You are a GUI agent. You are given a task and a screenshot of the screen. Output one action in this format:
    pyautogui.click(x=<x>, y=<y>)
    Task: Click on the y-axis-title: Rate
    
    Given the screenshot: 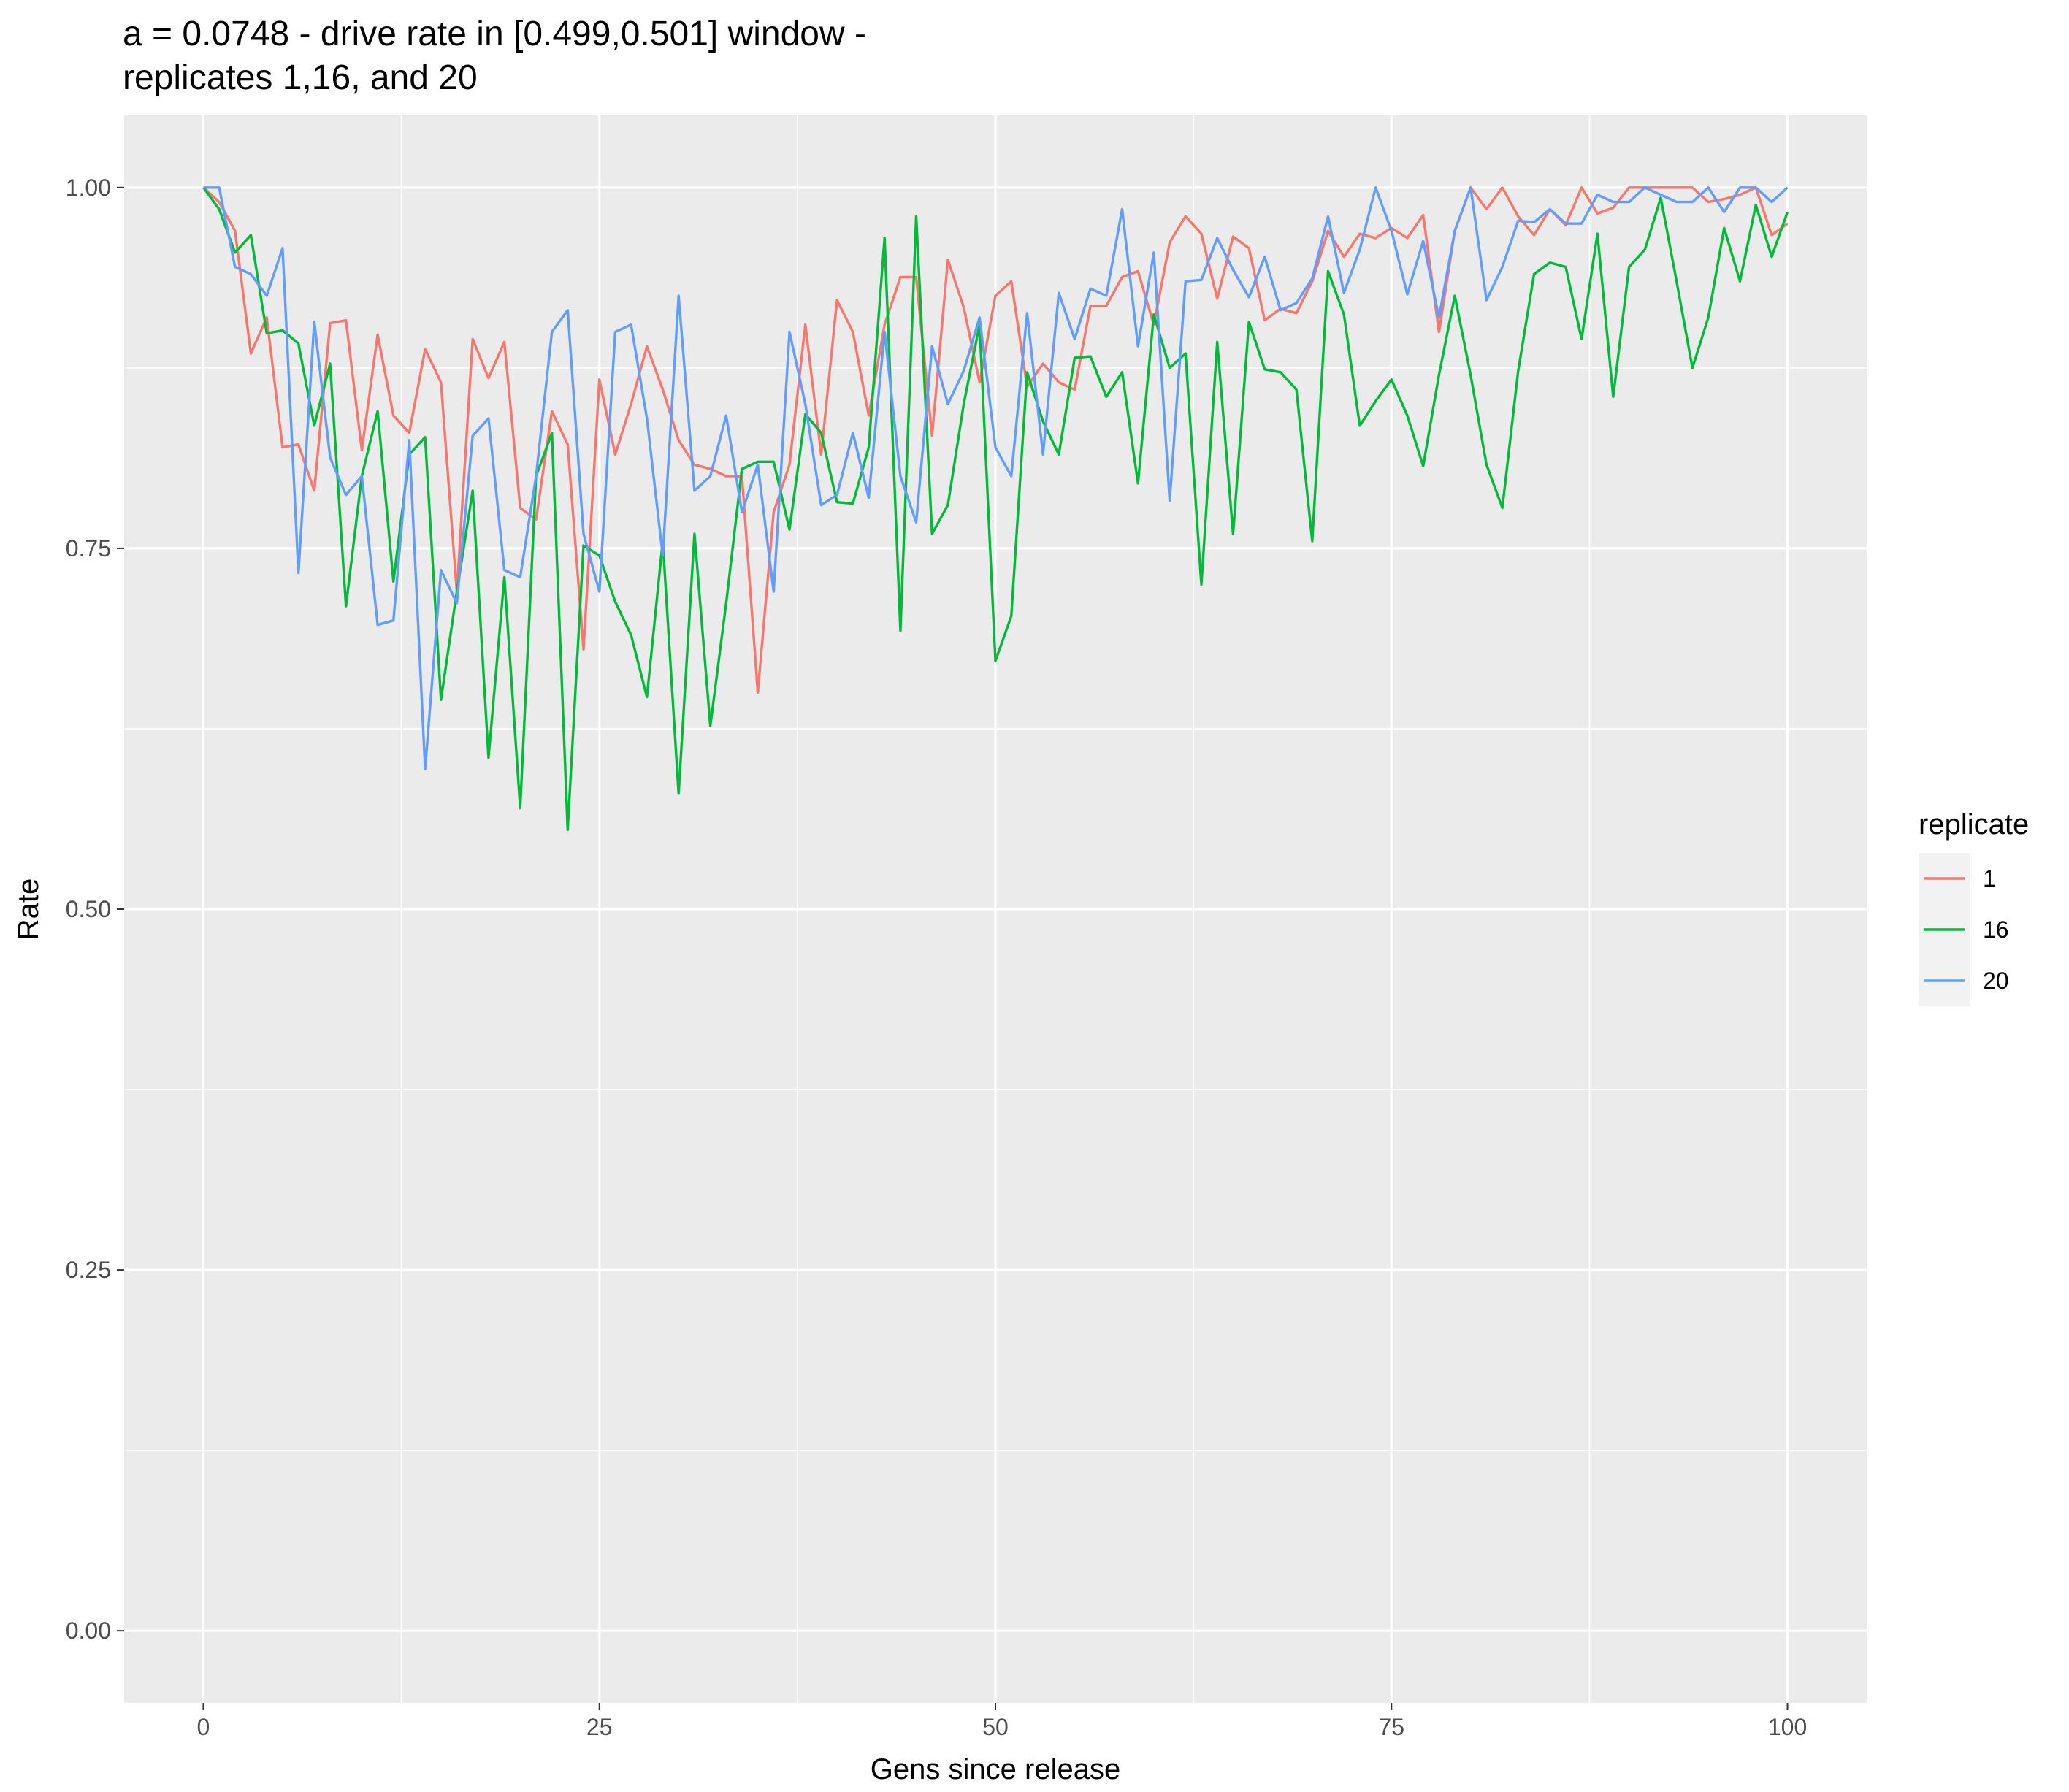 What is the action you would take?
    pyautogui.click(x=28, y=909)
    